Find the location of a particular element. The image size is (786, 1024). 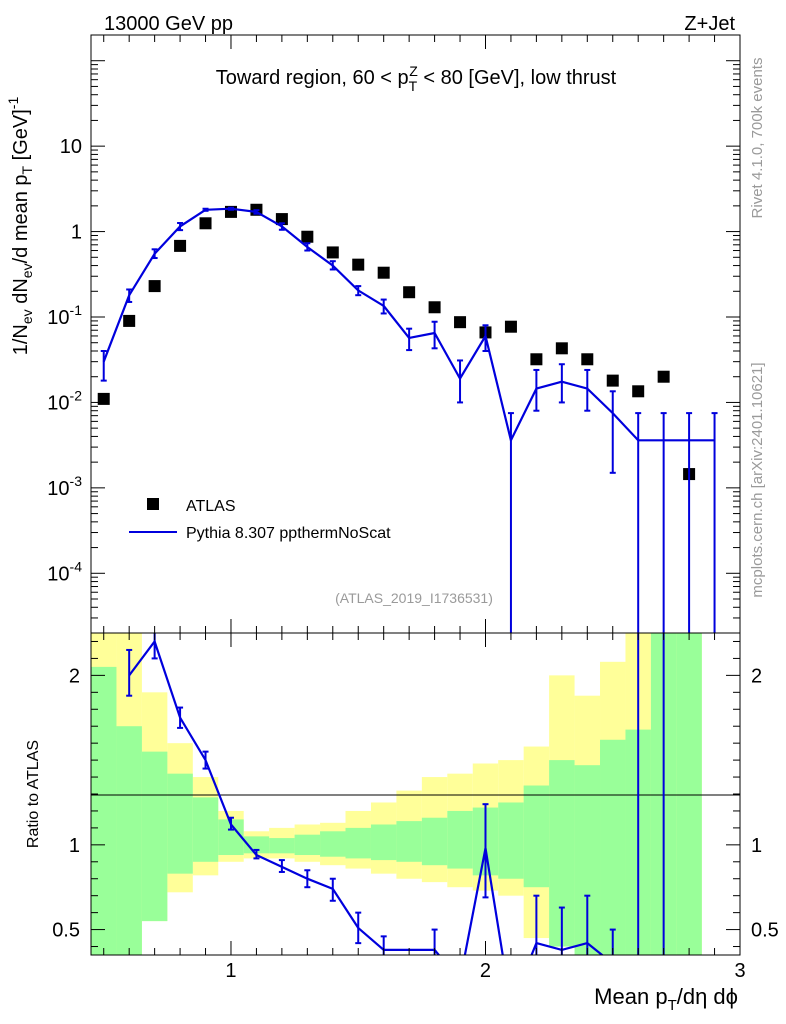

y-tick-label: 10⁻⁴ is located at coordinates (64, 571).